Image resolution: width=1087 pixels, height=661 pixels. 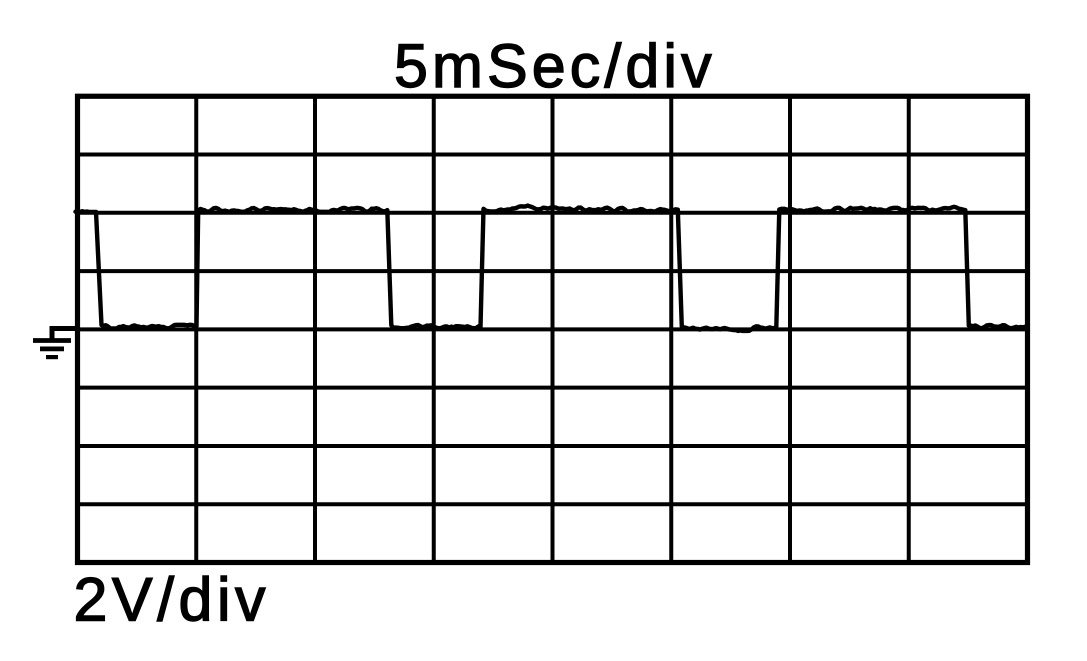 What do you see at coordinates (172, 600) in the screenshot?
I see `svg-text: 2V/div` at bounding box center [172, 600].